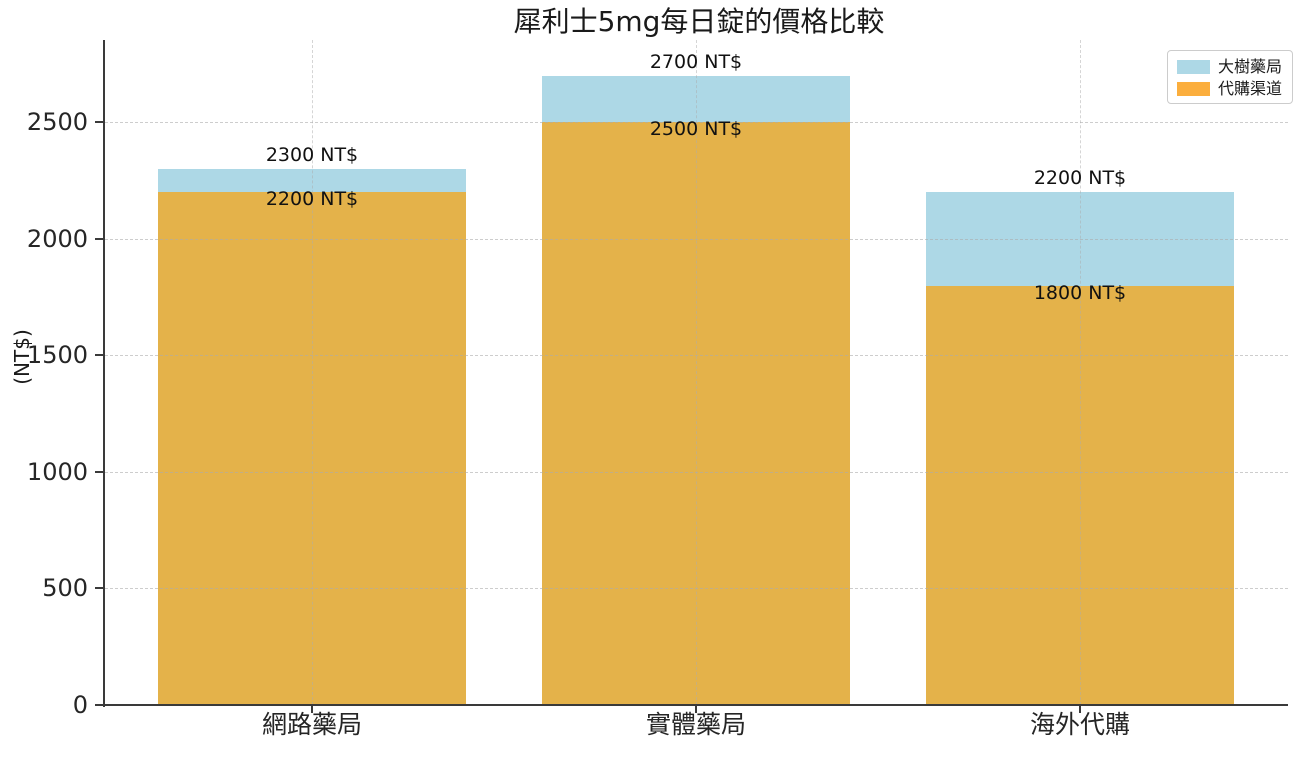 Image resolution: width=1300 pixels, height=775 pixels. Describe the element at coordinates (57, 471) in the screenshot. I see `y-tick-label-1000: 1000` at that location.